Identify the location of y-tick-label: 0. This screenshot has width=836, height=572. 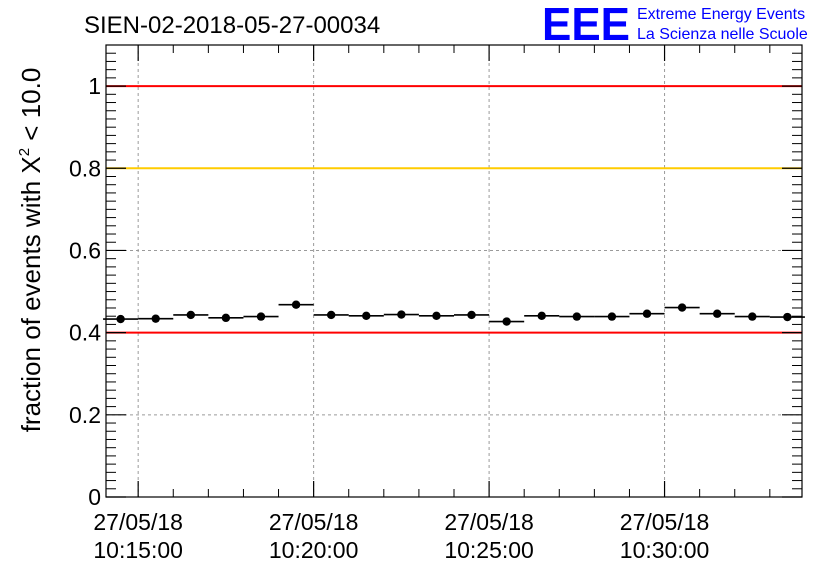
(94, 497).